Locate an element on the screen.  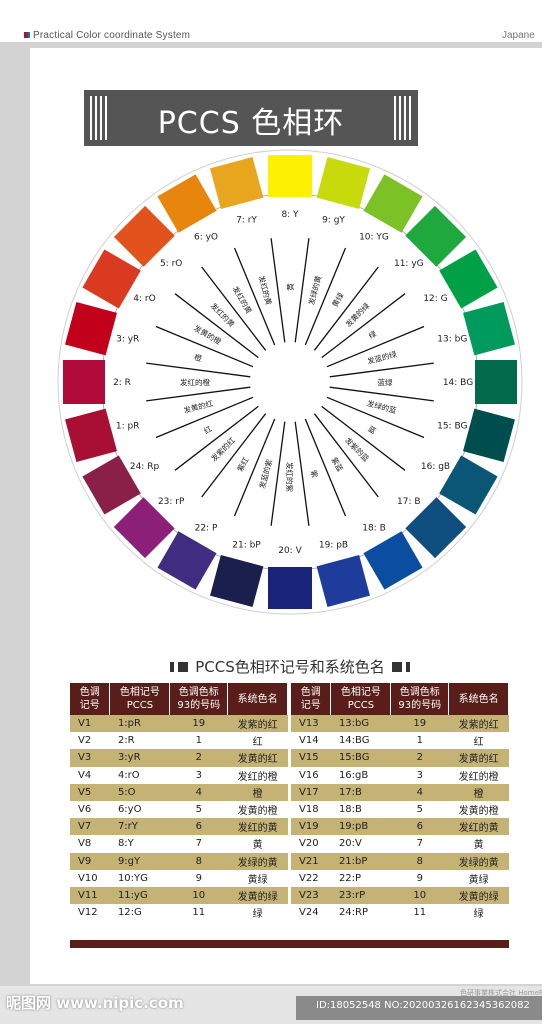
col-header-hue: 色相记号 PCCS is located at coordinates (361, 699).